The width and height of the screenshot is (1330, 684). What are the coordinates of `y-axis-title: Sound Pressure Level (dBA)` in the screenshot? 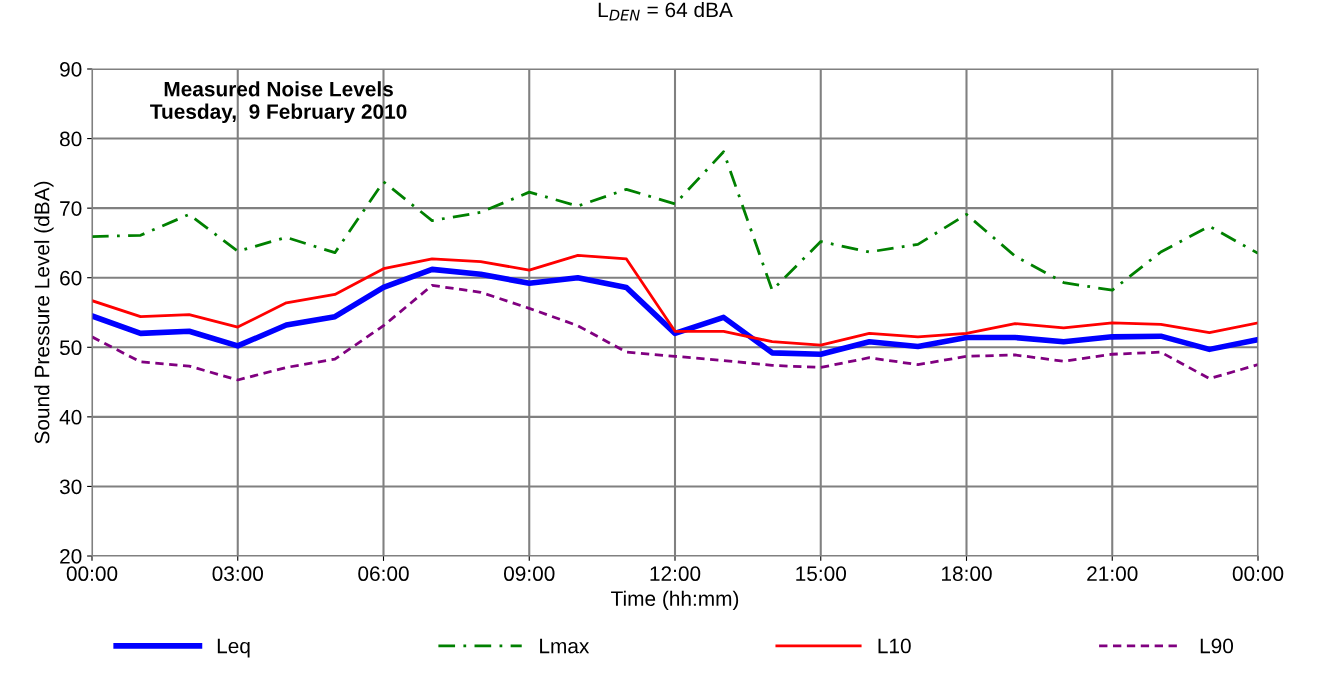 It's located at (44, 312).